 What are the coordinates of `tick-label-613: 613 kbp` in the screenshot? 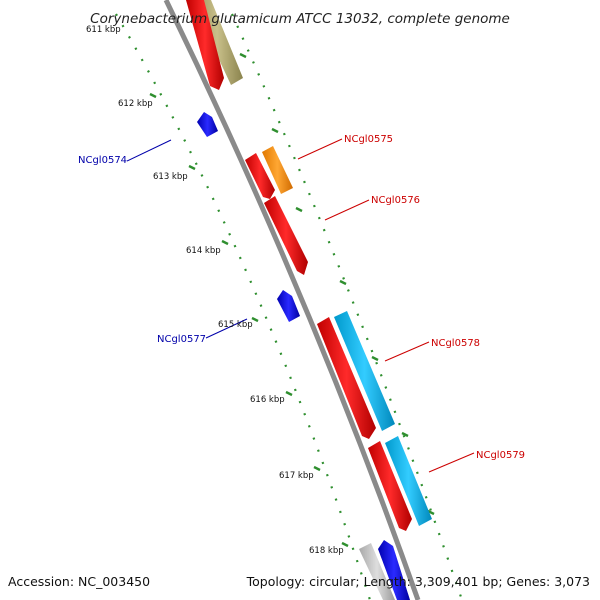 It's located at (170, 177).